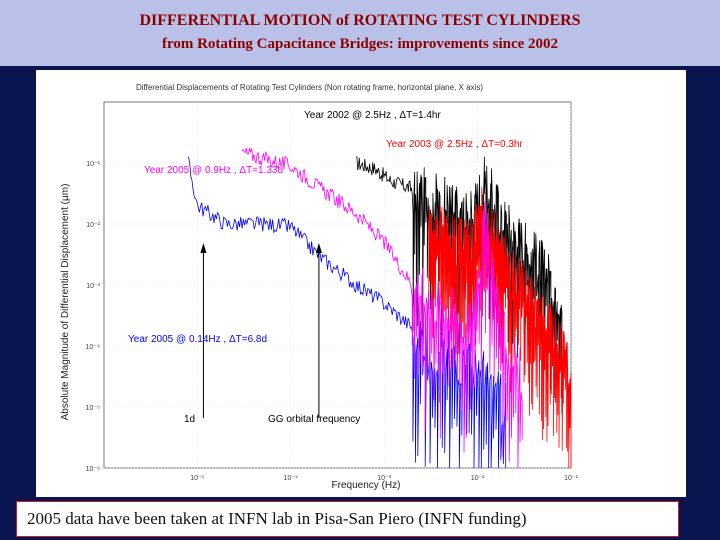  I want to click on x-tick-label: 10⁻², so click(478, 478).